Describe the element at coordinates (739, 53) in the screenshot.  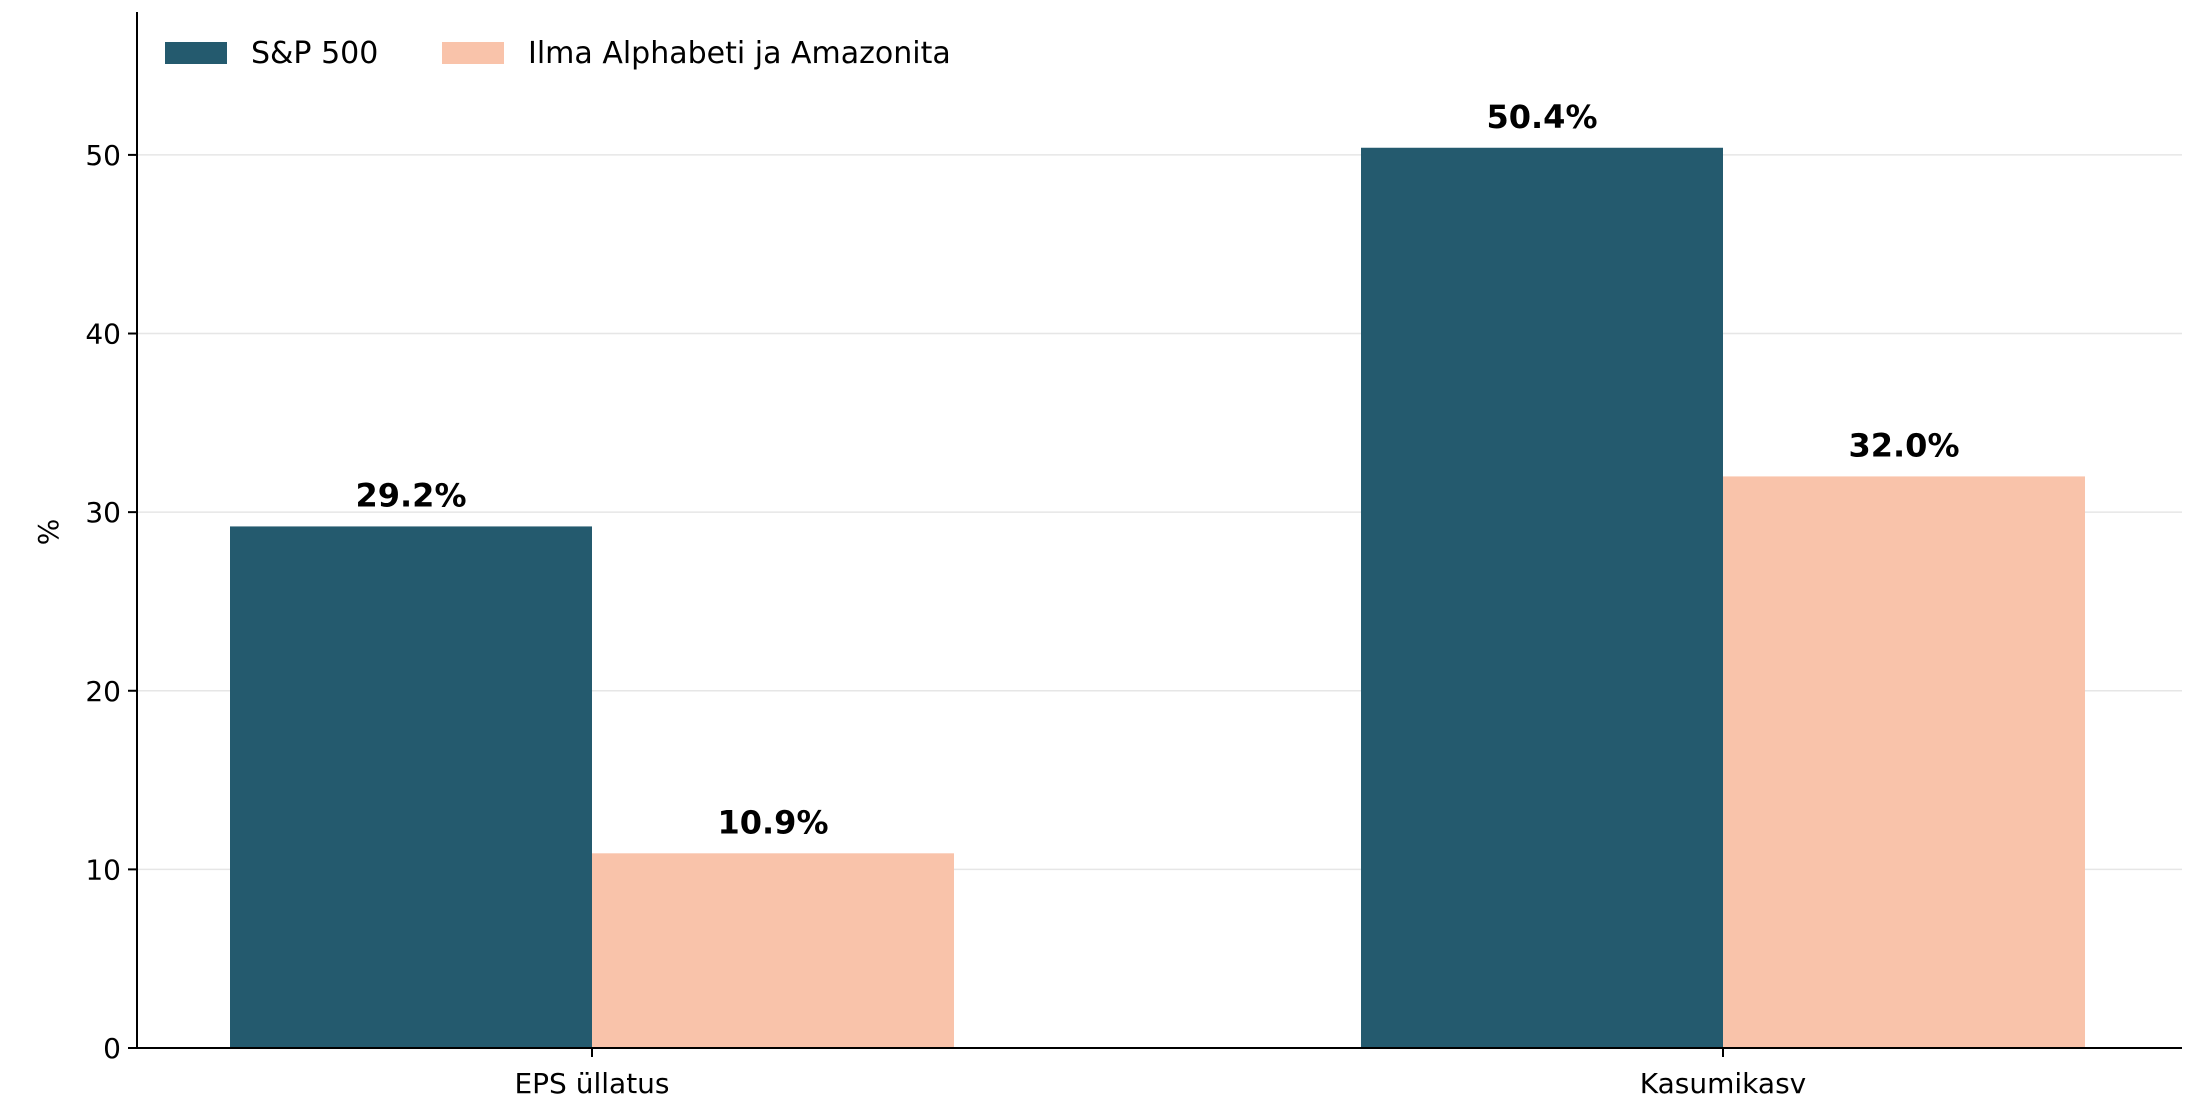
I see `legend-label: Ilma Alphabeti ja Amazonita` at that location.